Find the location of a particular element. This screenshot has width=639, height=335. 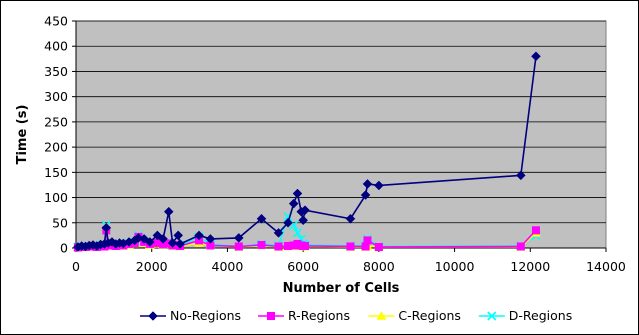

legend-label: R-Regions is located at coordinates (319, 315).